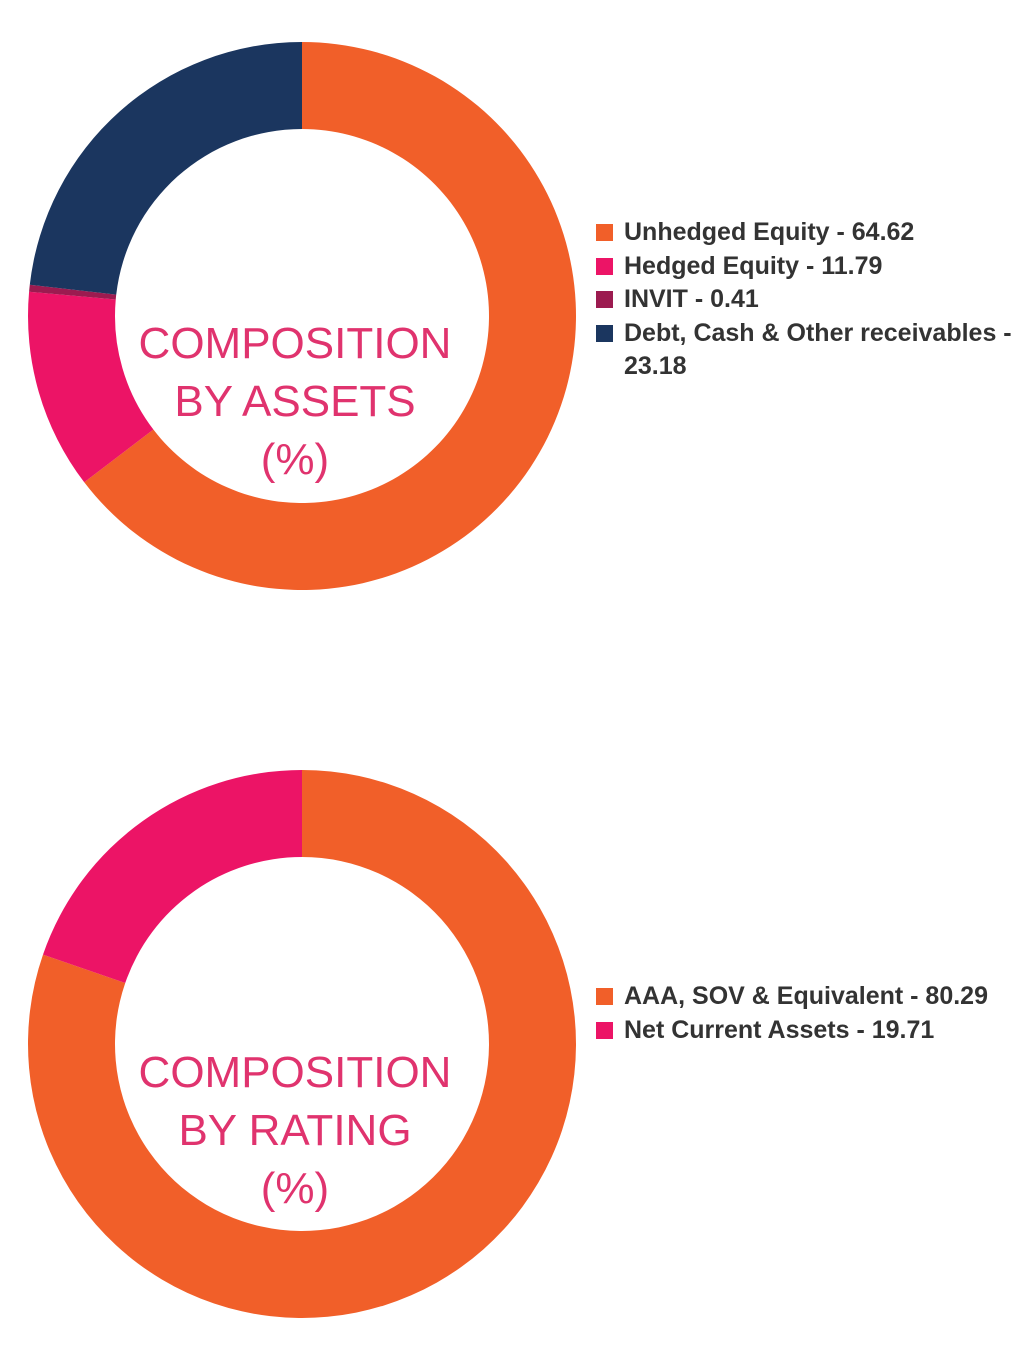 Image resolution: width=1034 pixels, height=1350 pixels. What do you see at coordinates (769, 232) in the screenshot?
I see `legend-label: Unhedged Equity - 64.62` at bounding box center [769, 232].